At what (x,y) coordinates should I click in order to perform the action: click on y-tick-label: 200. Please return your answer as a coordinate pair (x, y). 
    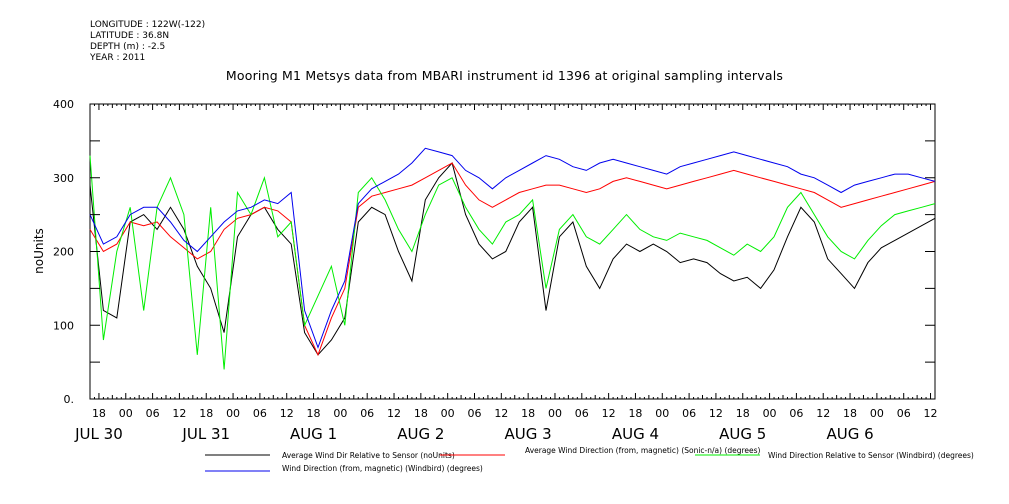
    Looking at the image, I should click on (63, 252).